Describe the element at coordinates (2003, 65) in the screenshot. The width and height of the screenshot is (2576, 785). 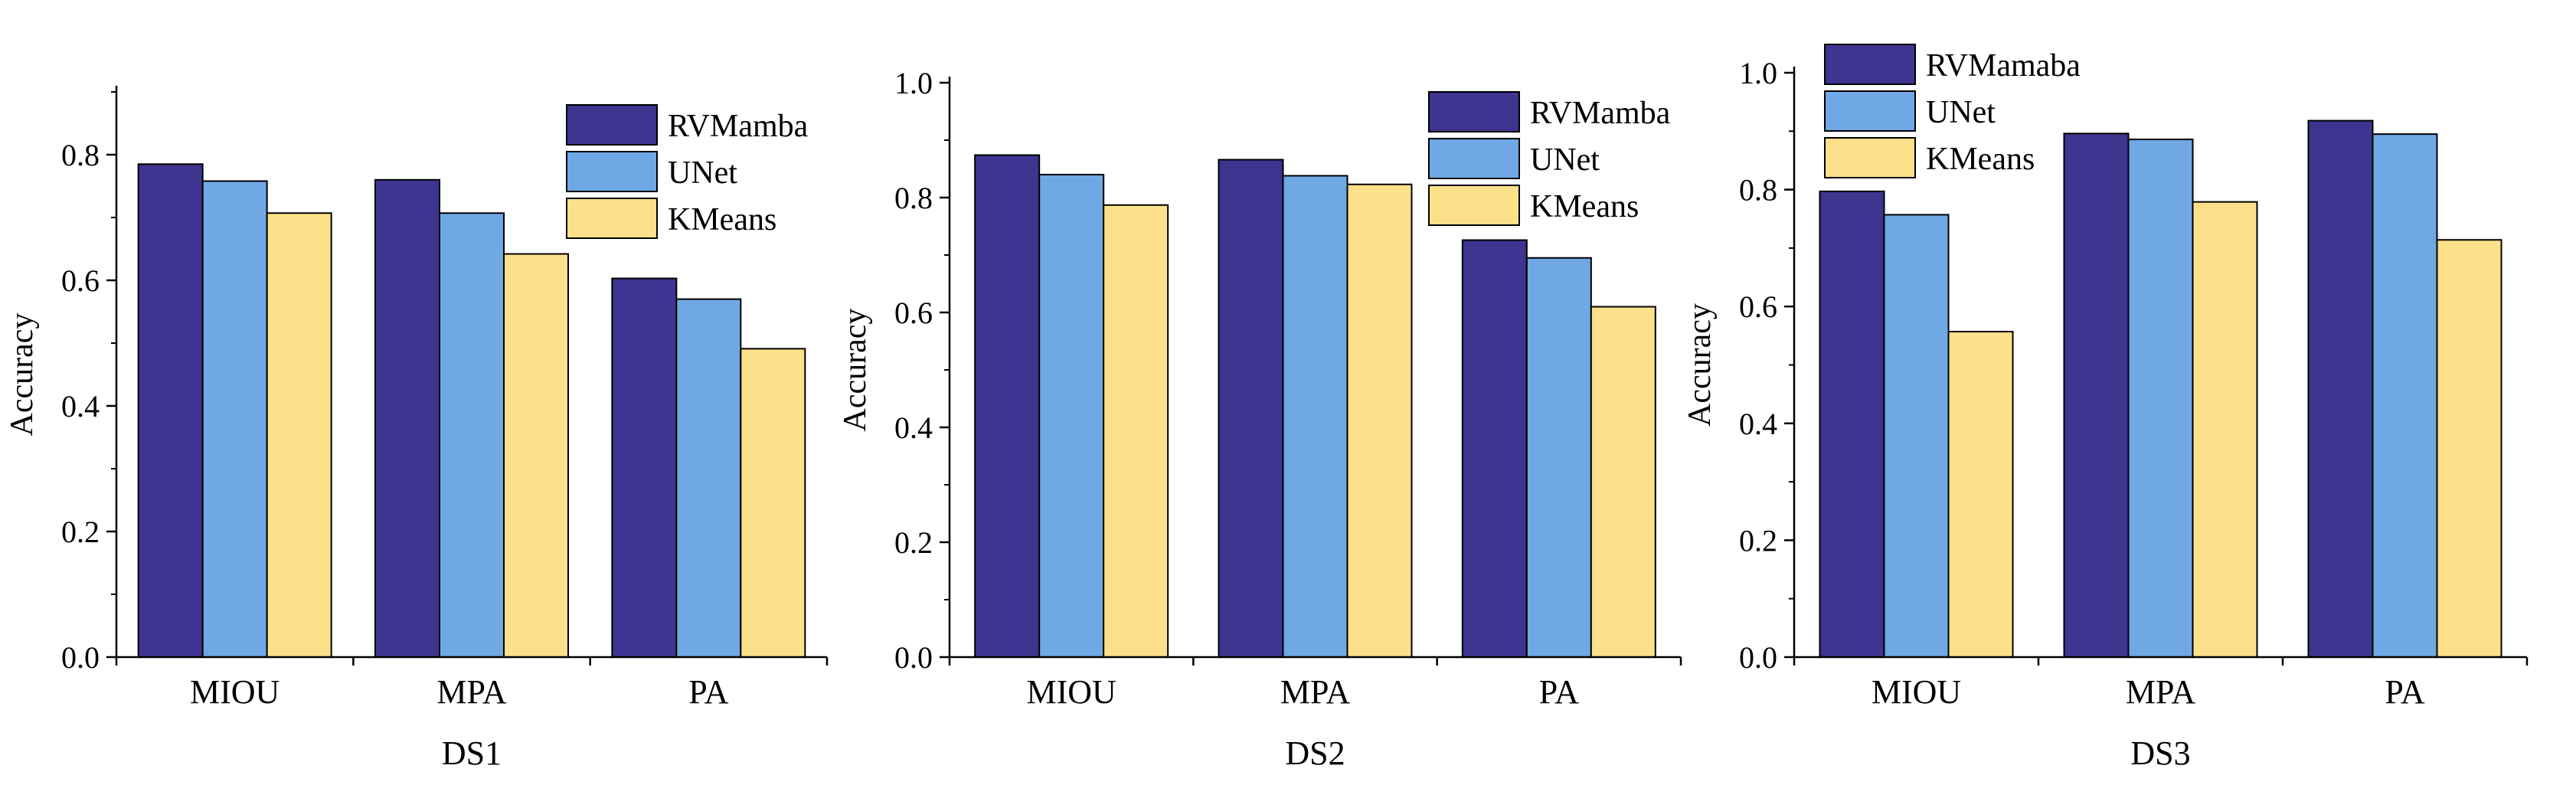
I see `legend-label: RVMamaba` at that location.